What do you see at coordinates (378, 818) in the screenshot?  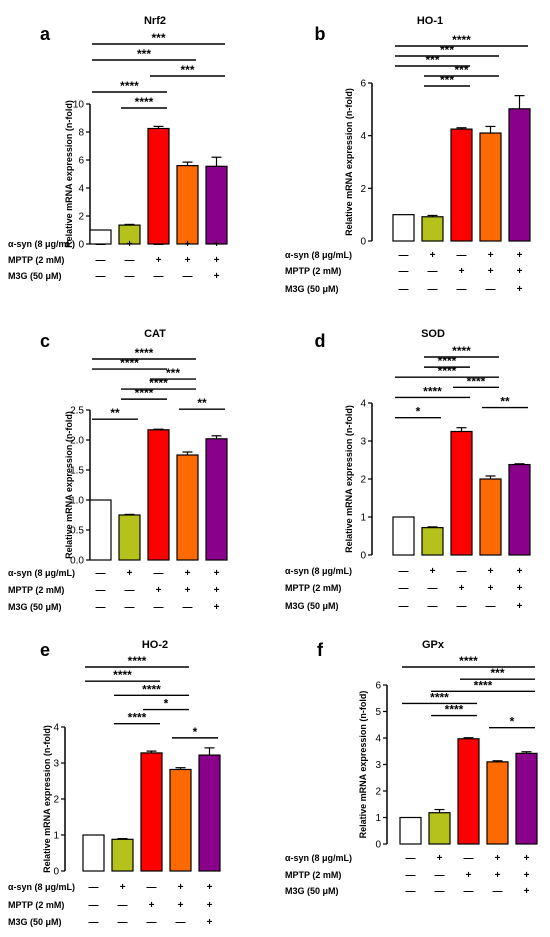 I see `y-tick-label: 1` at bounding box center [378, 818].